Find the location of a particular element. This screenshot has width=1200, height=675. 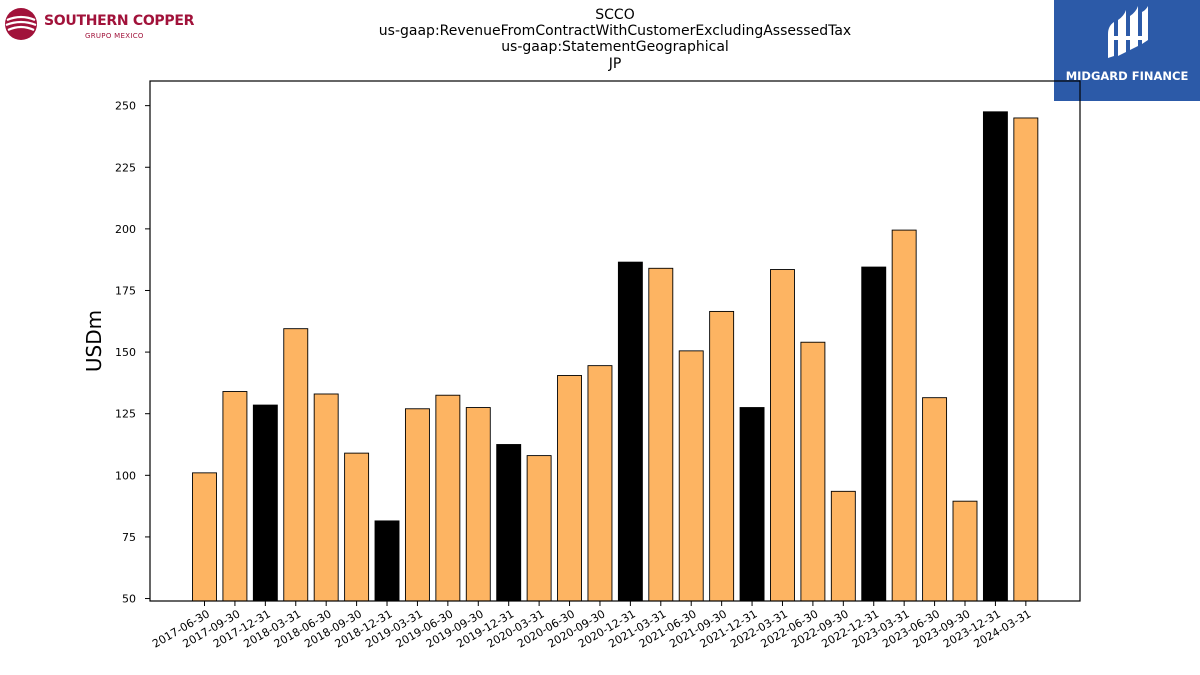

midgard-finance-logo: MIDGARD FINANCE is located at coordinates (1127, 50).